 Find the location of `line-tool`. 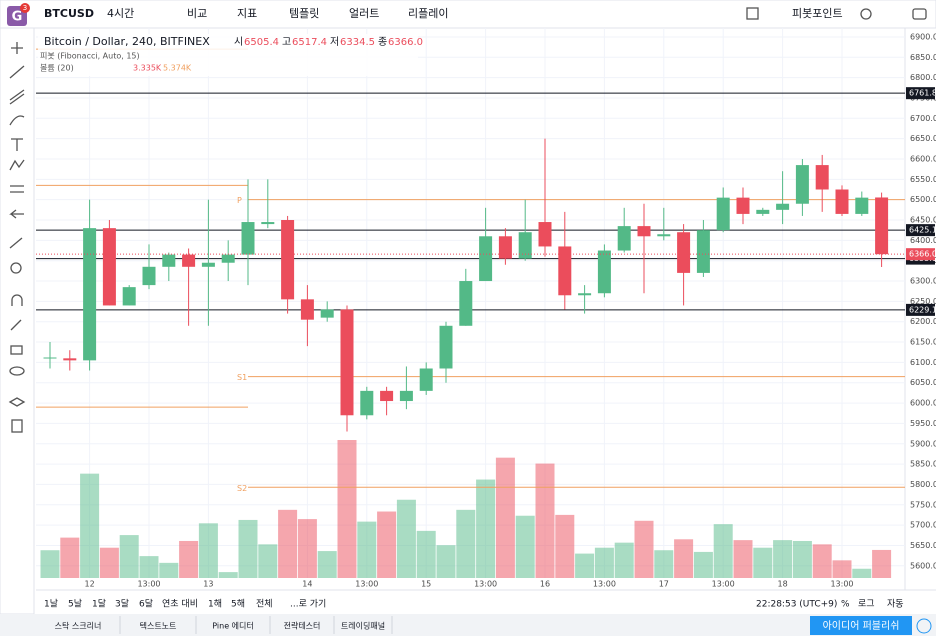

line-tool is located at coordinates (17, 72).